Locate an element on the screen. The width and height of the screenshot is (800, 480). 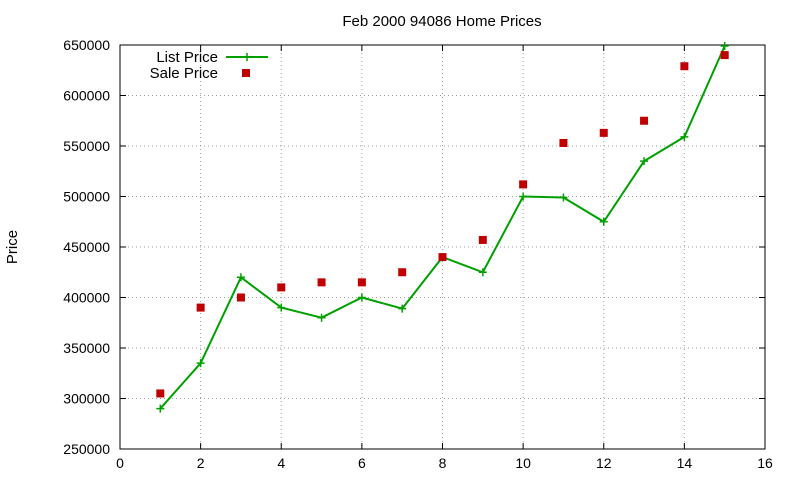
x-tick-label: 14 is located at coordinates (685, 463).